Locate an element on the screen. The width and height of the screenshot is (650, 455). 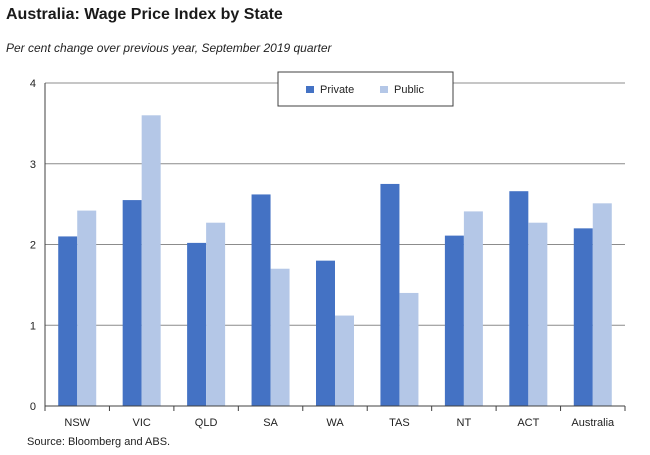
x-tick-label: Australia is located at coordinates (593, 423).